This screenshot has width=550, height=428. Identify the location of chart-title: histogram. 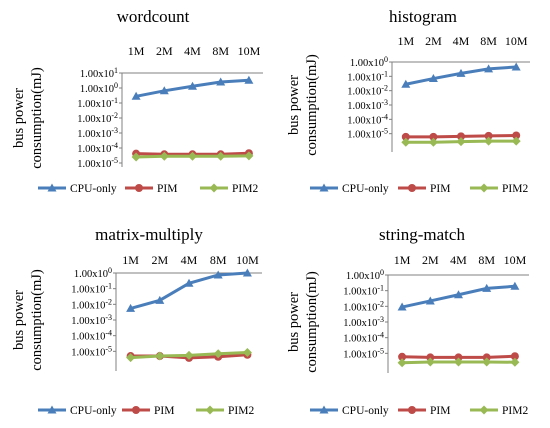
(423, 16).